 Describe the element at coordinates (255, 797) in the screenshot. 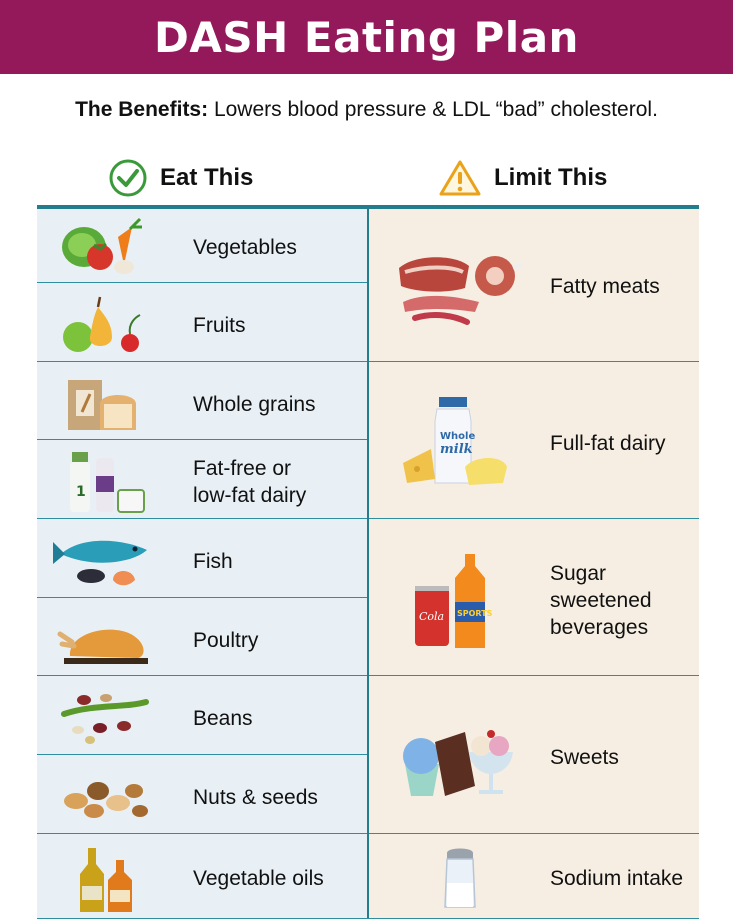

I see `eat-item-label: Nuts & seeds` at that location.